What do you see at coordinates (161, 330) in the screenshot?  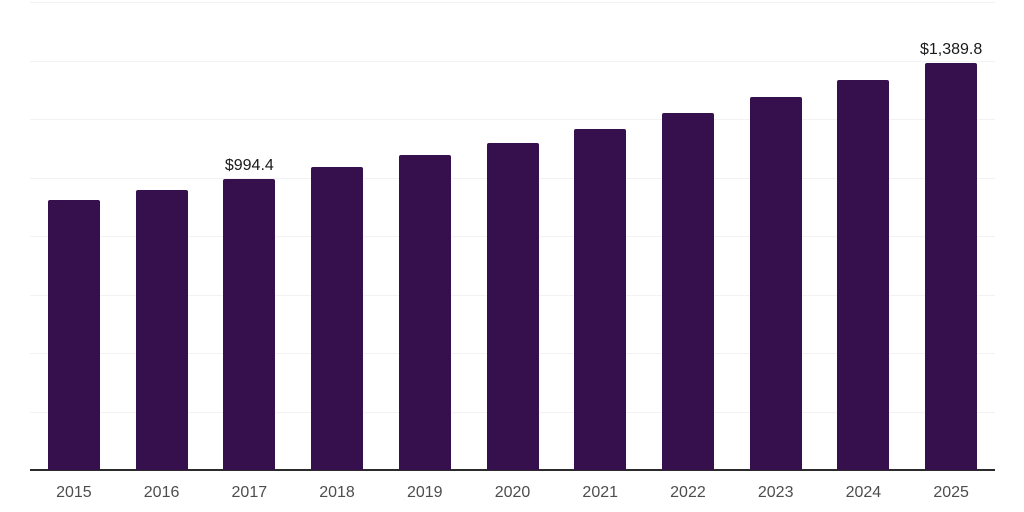 I see `bar-2016` at bounding box center [161, 330].